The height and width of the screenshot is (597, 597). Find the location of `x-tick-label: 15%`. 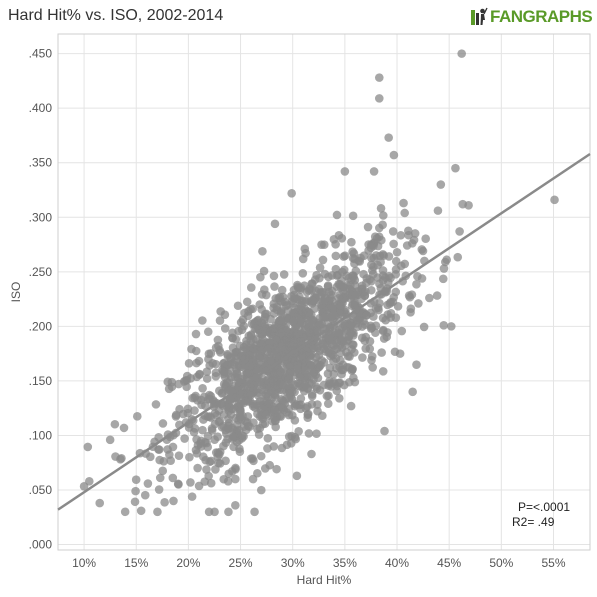

x-tick-label: 15% is located at coordinates (136, 563).